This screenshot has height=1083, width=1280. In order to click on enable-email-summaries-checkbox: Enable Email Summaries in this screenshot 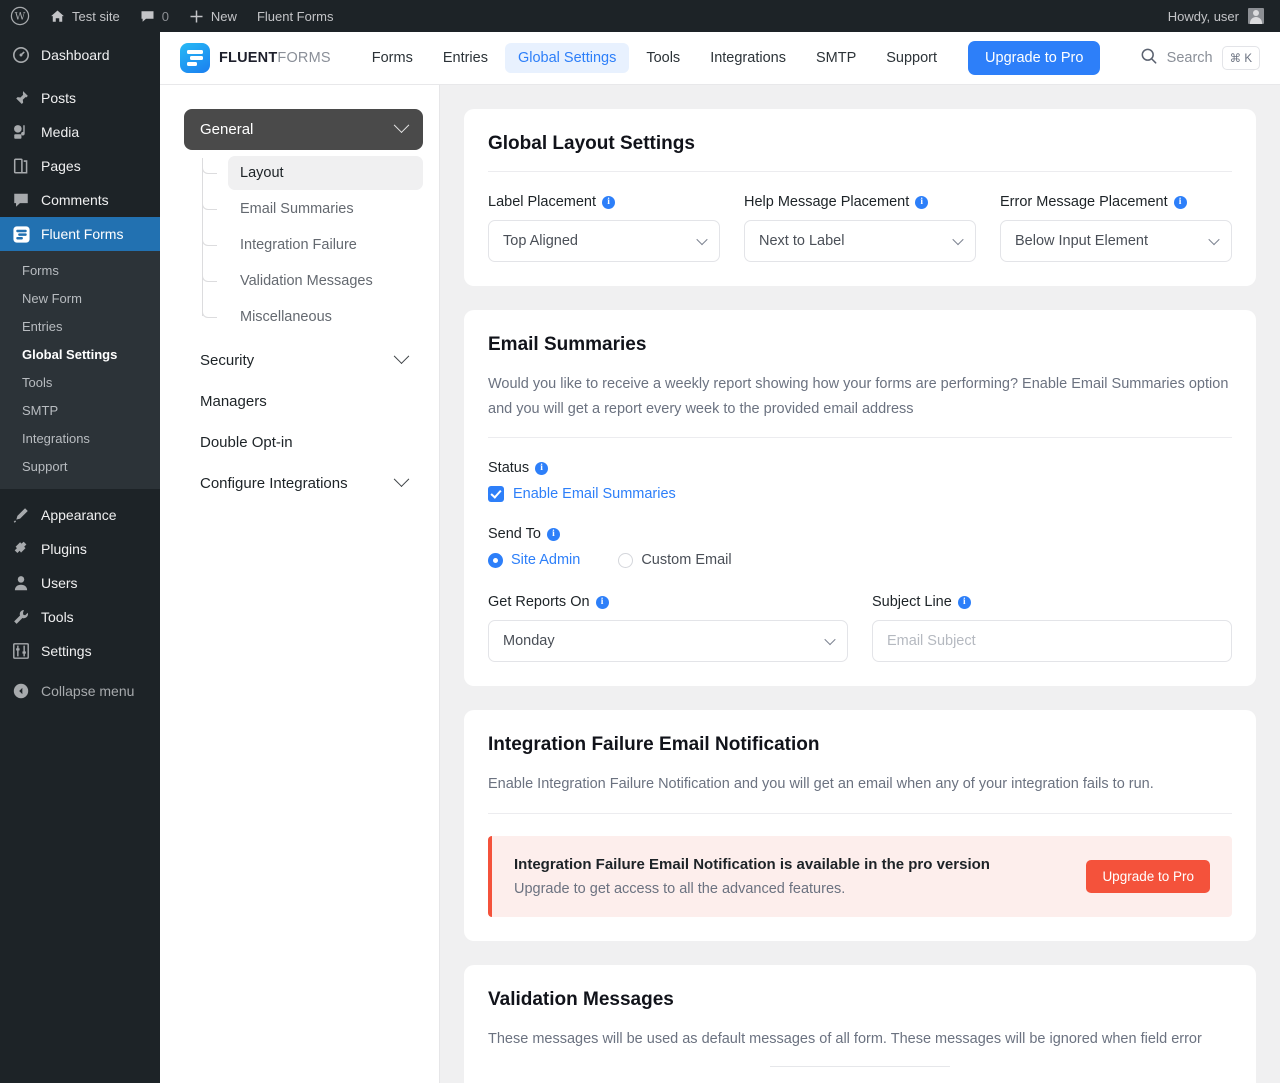, I will do `click(860, 494)`.